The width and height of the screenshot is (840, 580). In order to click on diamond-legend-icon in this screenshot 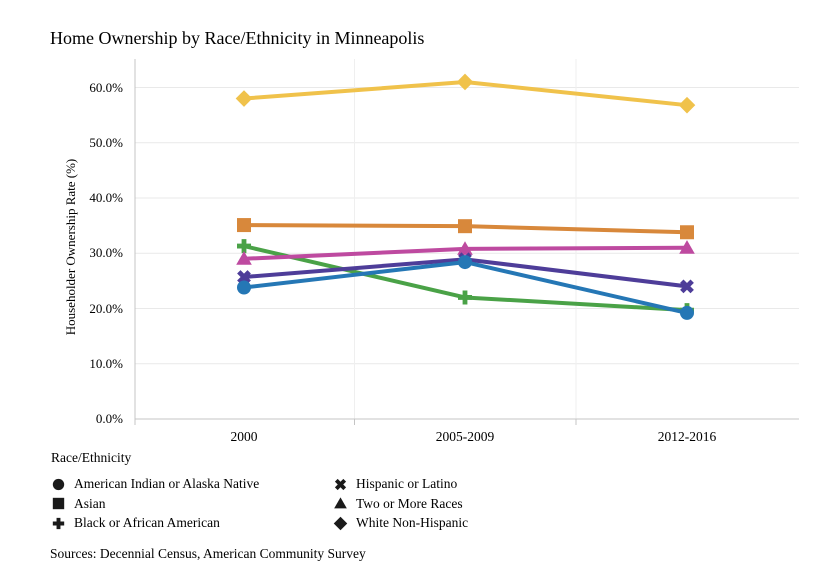, I will do `click(340, 523)`.